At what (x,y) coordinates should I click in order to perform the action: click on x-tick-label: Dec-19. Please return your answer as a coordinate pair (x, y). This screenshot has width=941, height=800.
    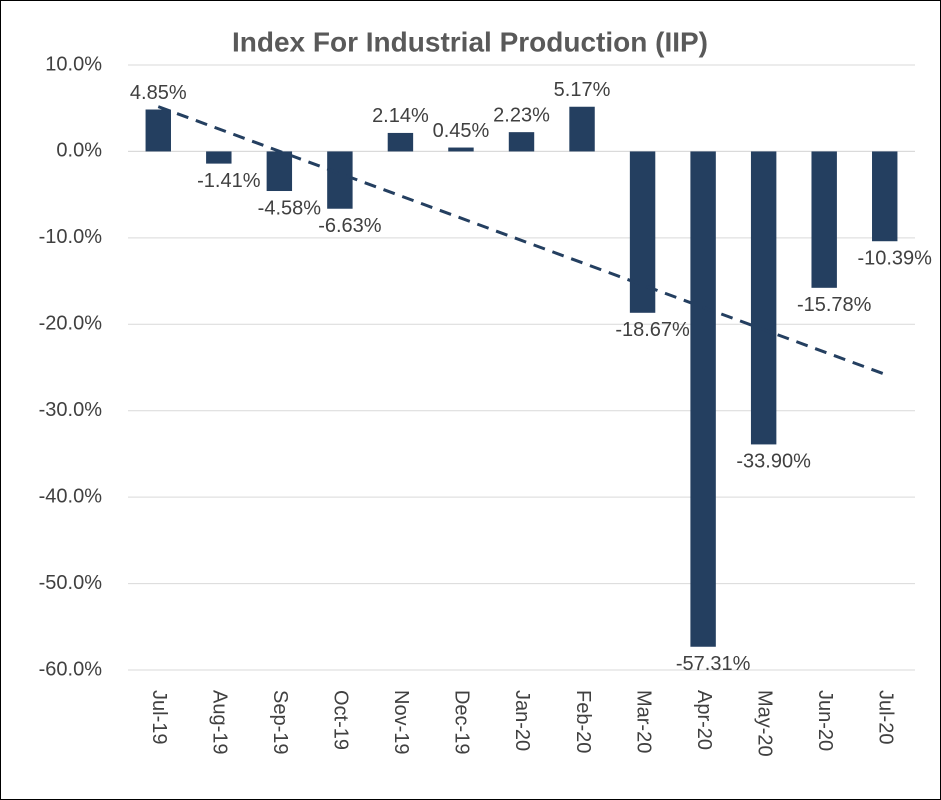
    Looking at the image, I should click on (462, 722).